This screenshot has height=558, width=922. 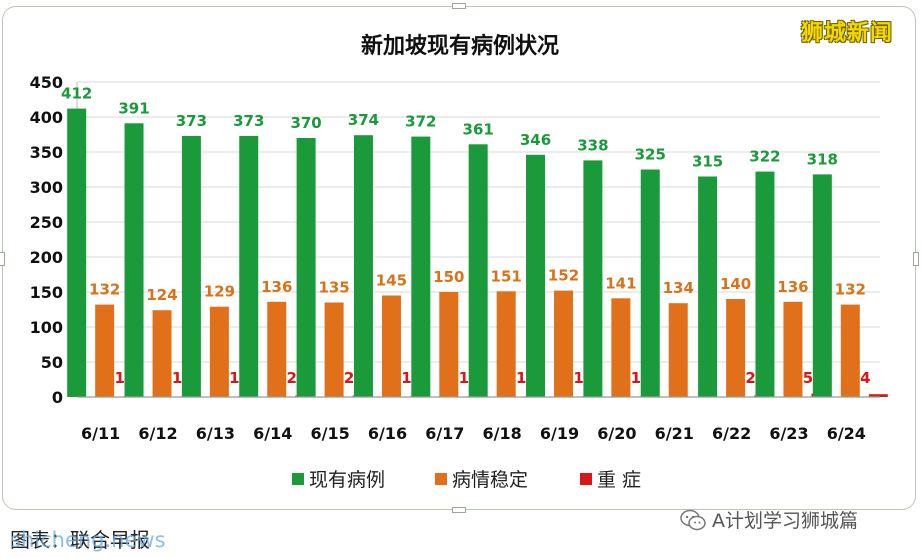 I want to click on resize-handle-top, so click(x=459, y=6).